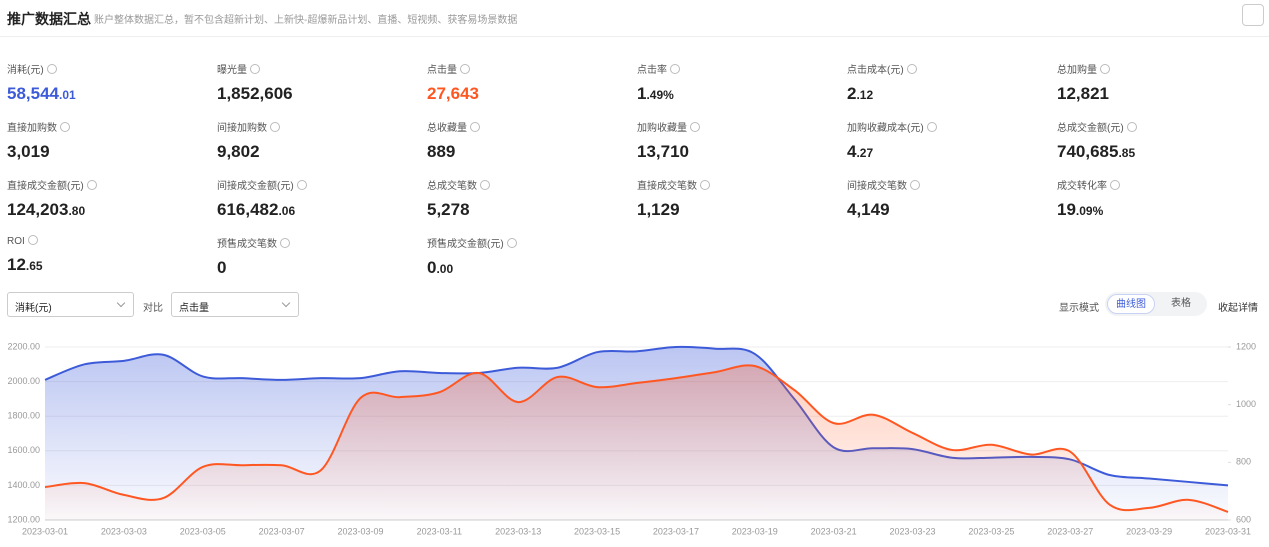 The image size is (1269, 547). I want to click on metric-value: 4.27, so click(860, 151).